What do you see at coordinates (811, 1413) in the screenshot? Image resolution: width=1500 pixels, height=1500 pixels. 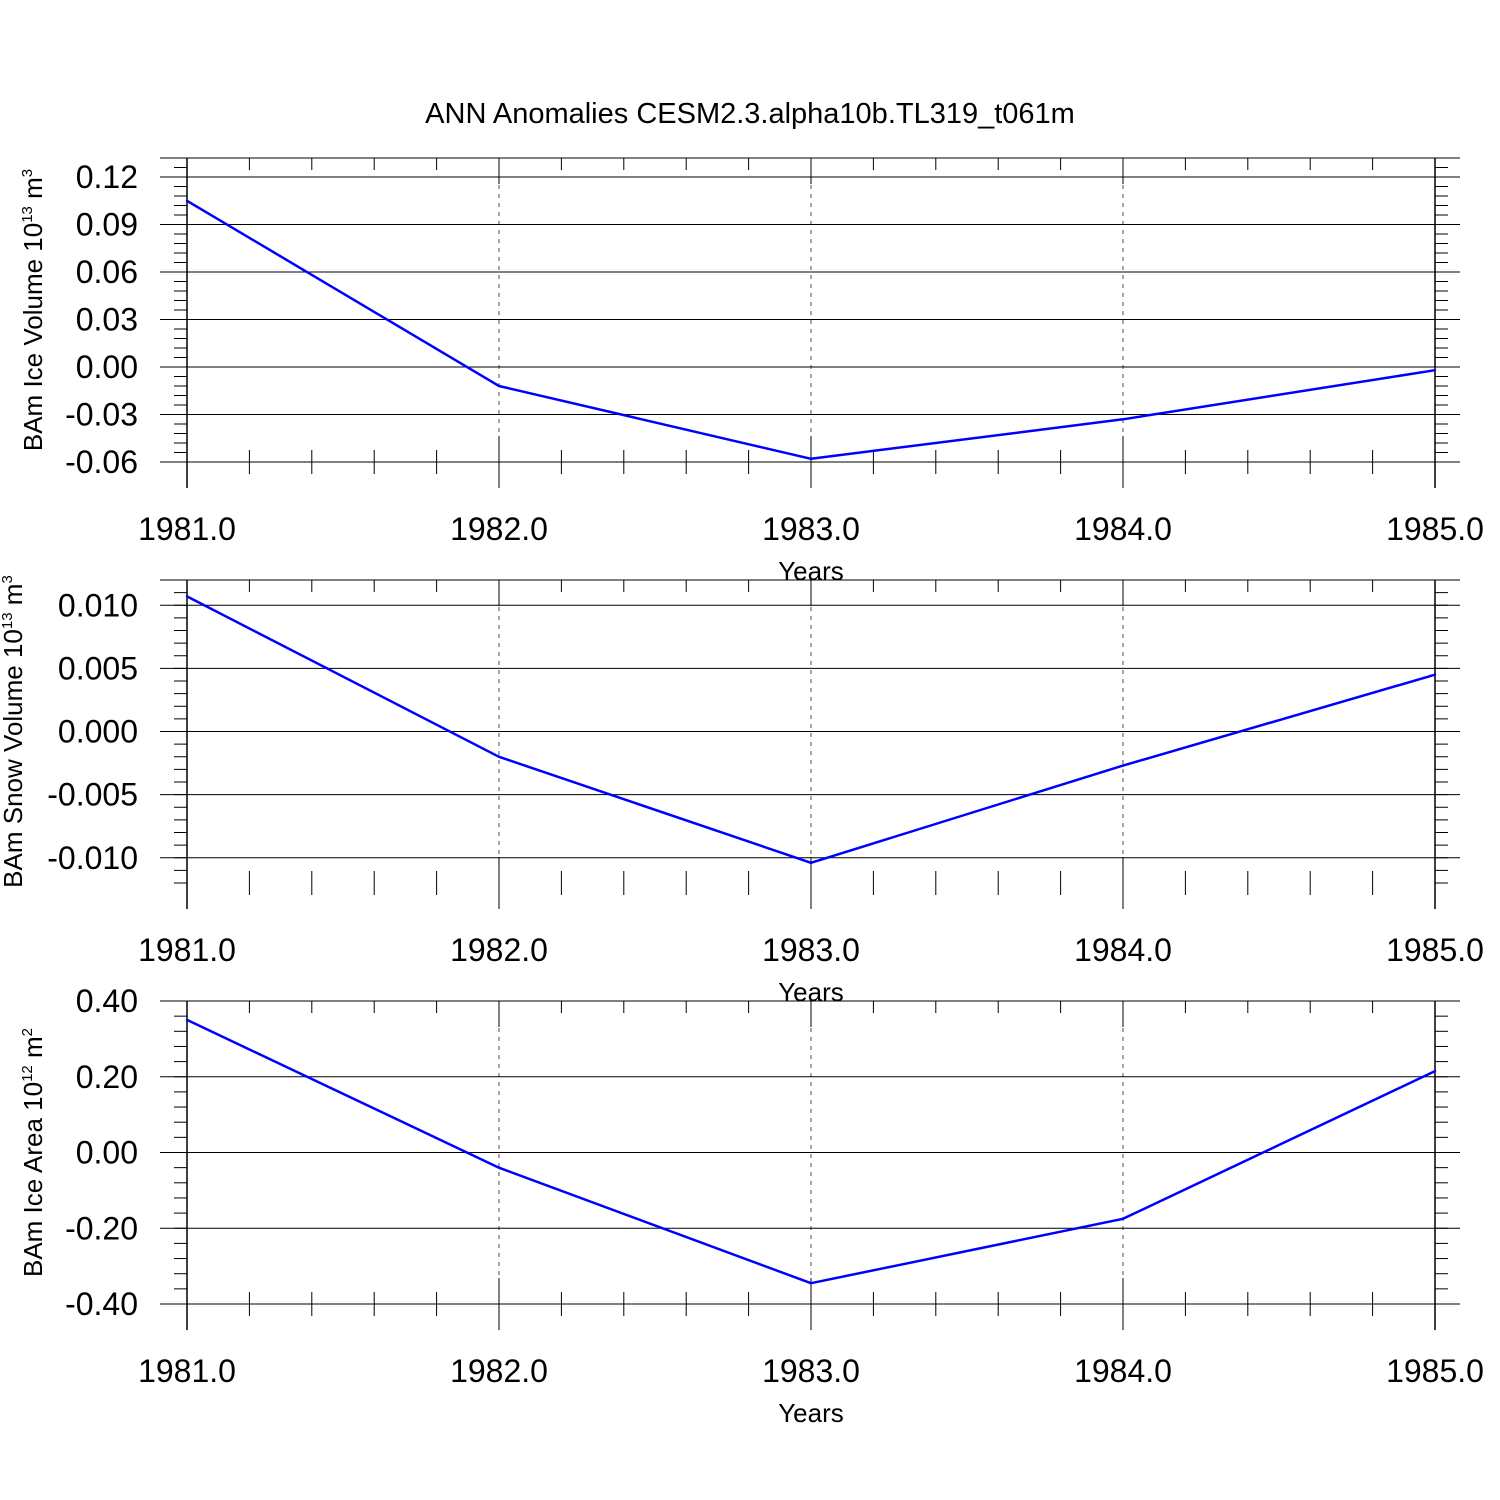 I see `x-axis-title: Years` at bounding box center [811, 1413].